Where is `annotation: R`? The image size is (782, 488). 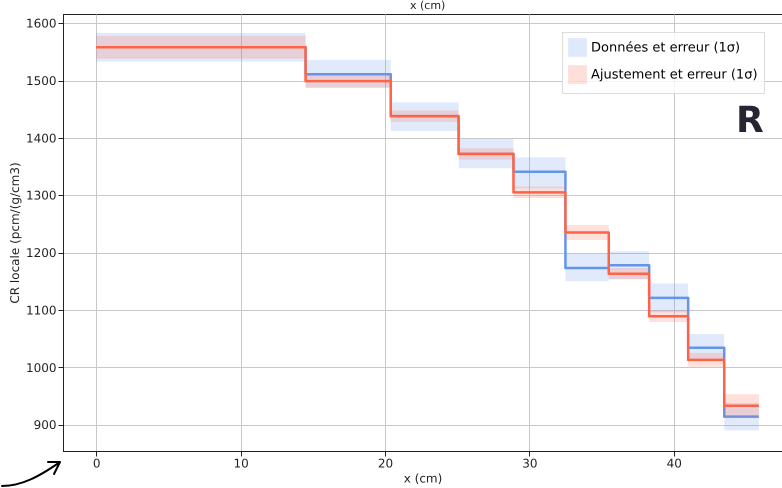
annotation: R is located at coordinates (750, 120).